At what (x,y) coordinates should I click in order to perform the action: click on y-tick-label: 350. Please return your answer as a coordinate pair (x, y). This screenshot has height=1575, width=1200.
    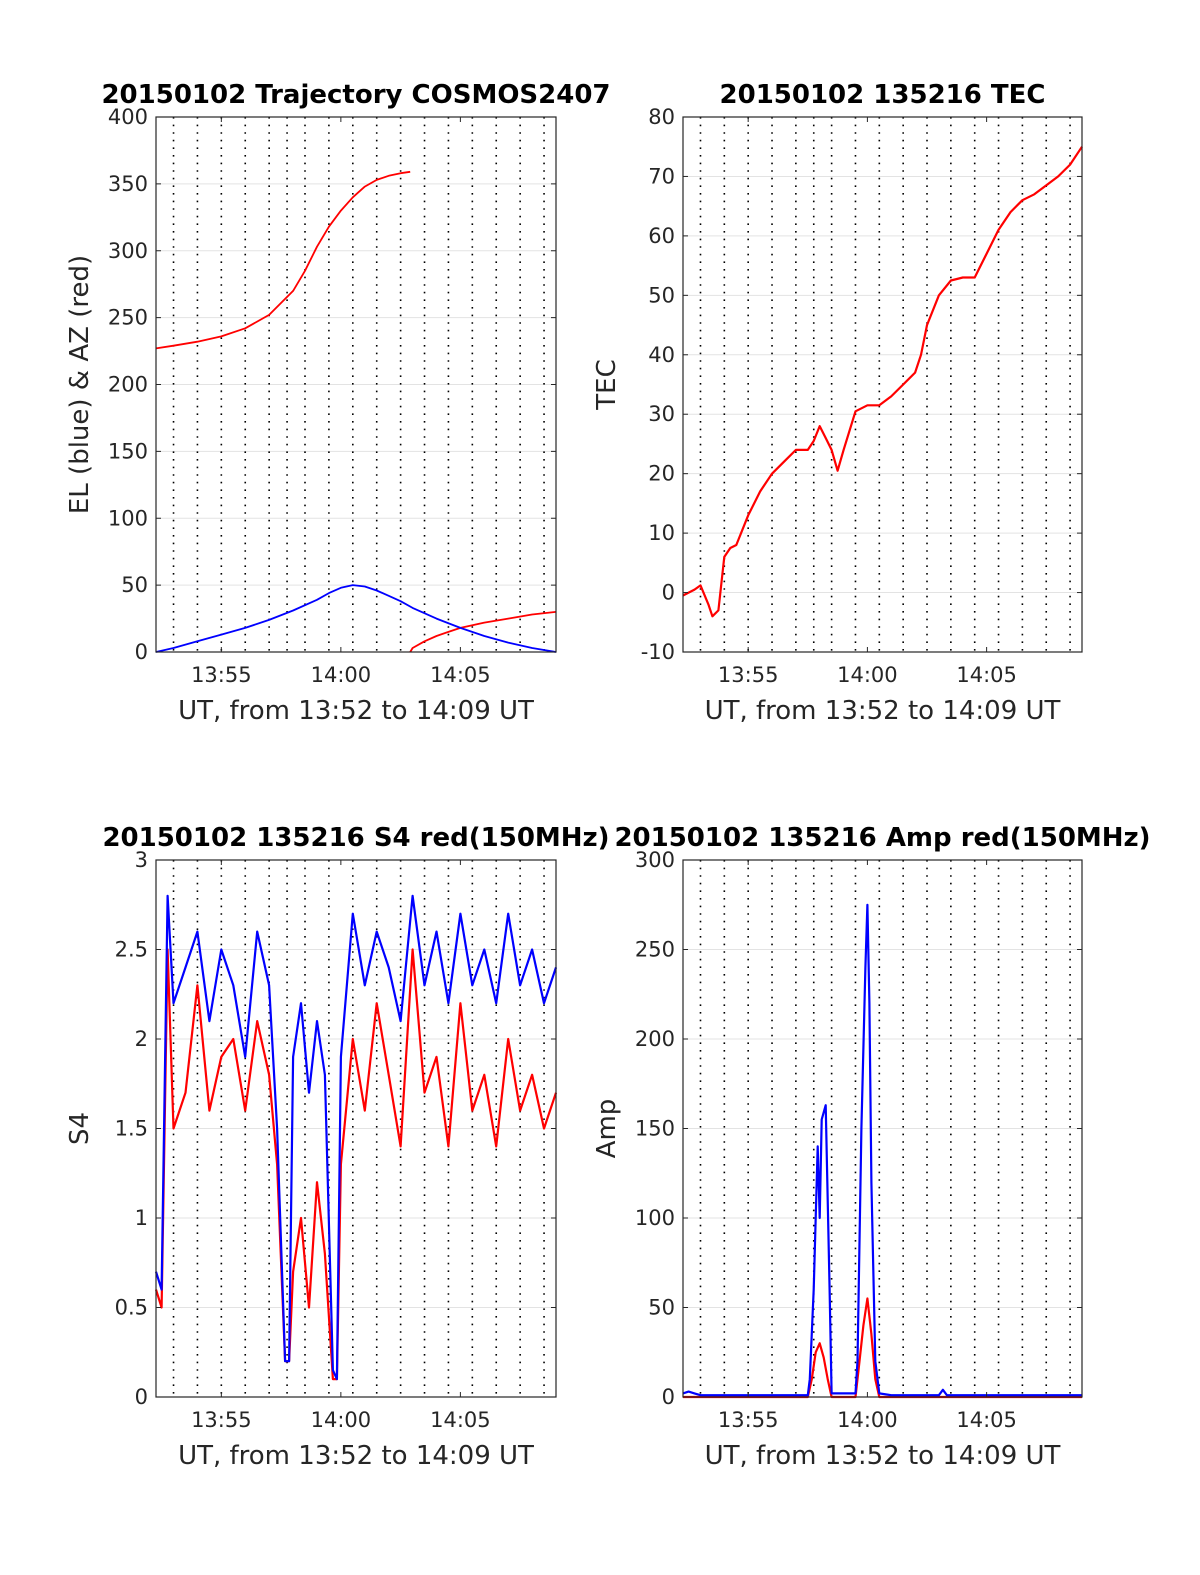
    Looking at the image, I should click on (128, 184).